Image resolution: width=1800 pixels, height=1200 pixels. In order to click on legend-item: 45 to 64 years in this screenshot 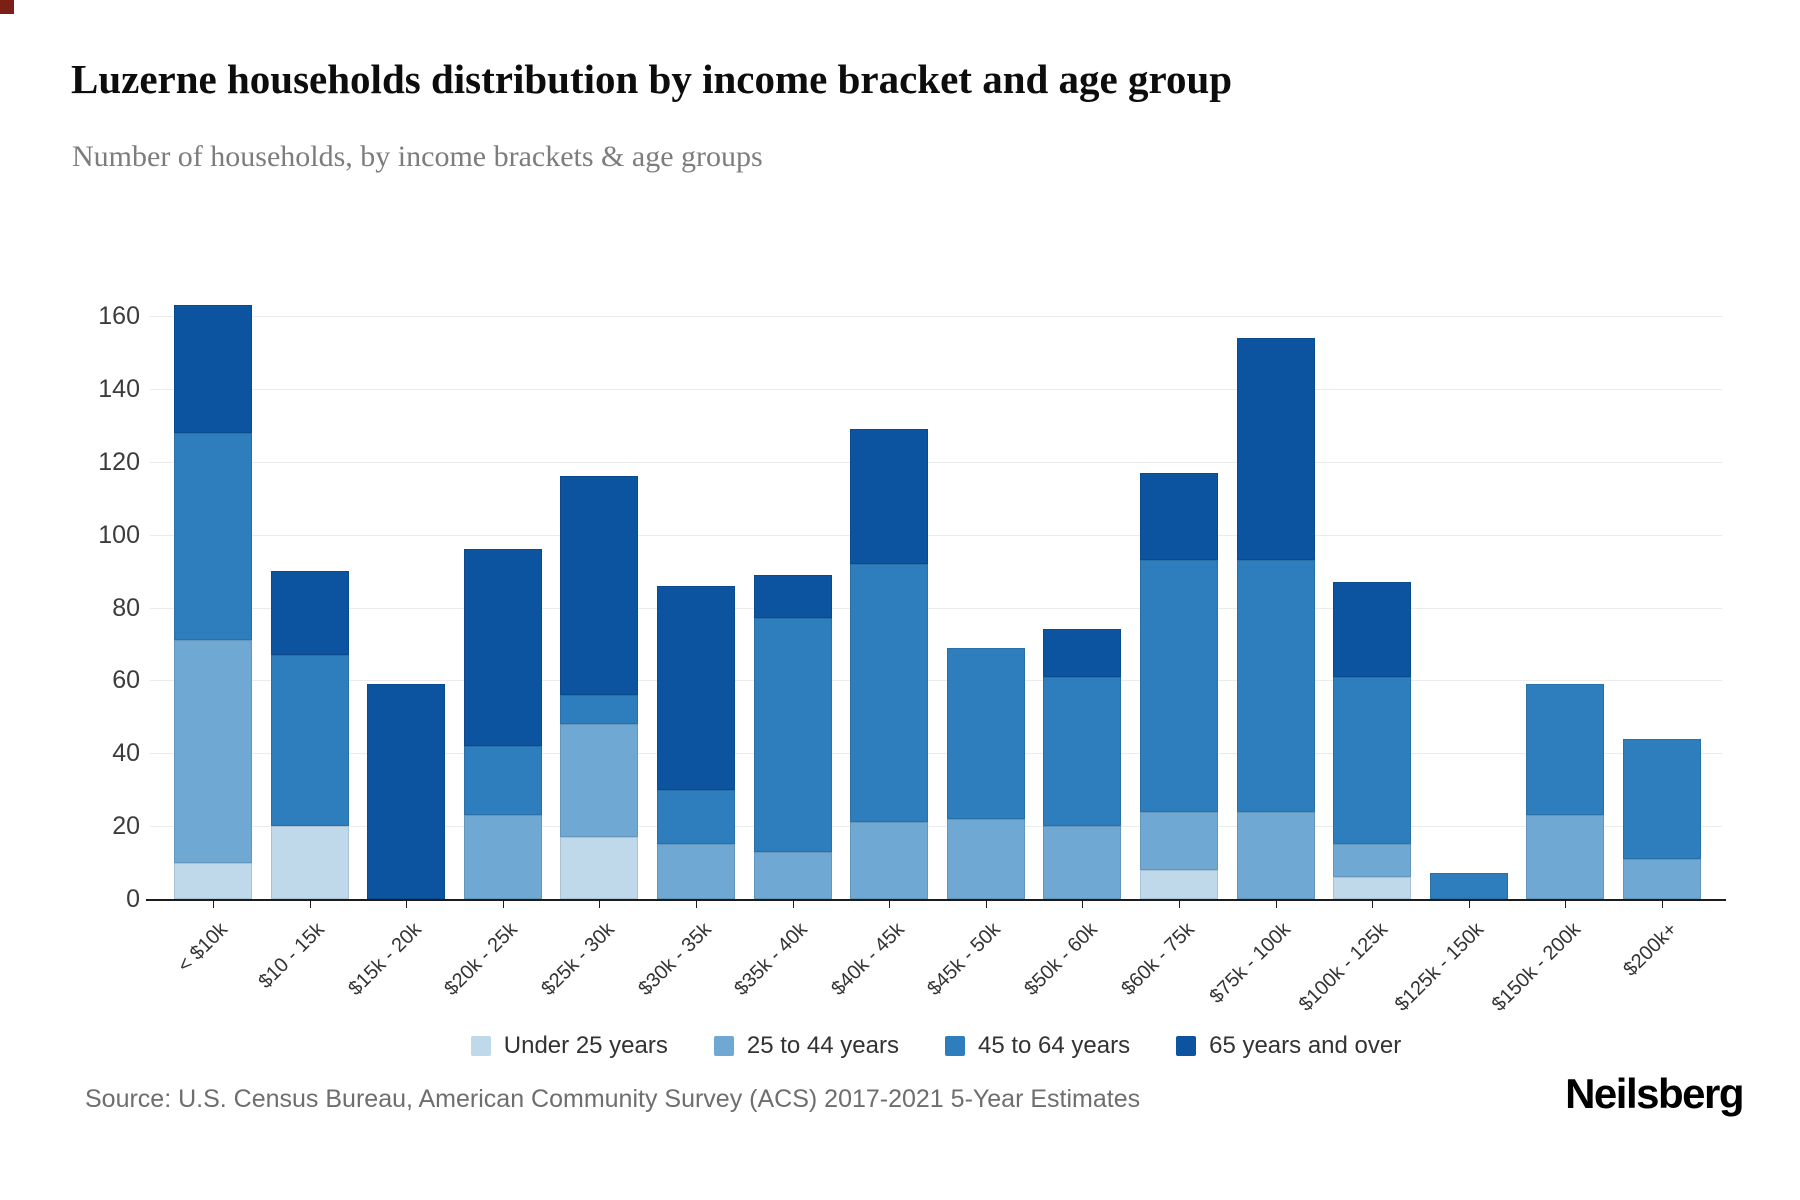, I will do `click(1037, 1046)`.